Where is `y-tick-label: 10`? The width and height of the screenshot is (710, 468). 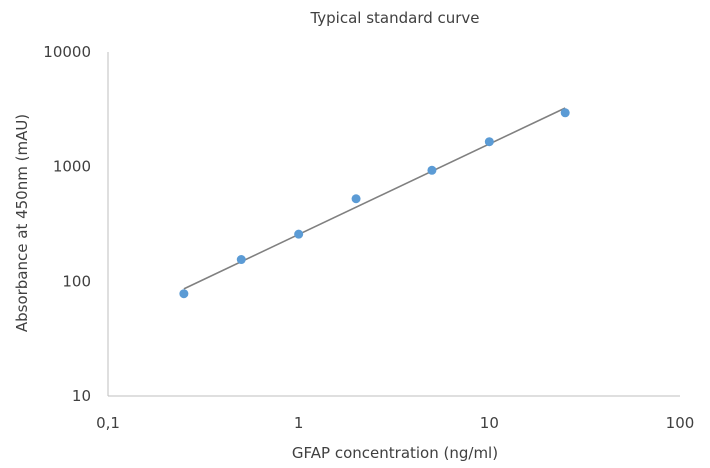
y-tick-label: 10 is located at coordinates (81, 396).